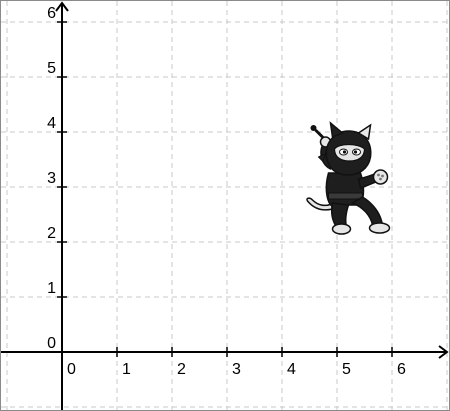 The width and height of the screenshot is (450, 411). Describe the element at coordinates (51, 178) in the screenshot. I see `y-tick-label: 3` at that location.